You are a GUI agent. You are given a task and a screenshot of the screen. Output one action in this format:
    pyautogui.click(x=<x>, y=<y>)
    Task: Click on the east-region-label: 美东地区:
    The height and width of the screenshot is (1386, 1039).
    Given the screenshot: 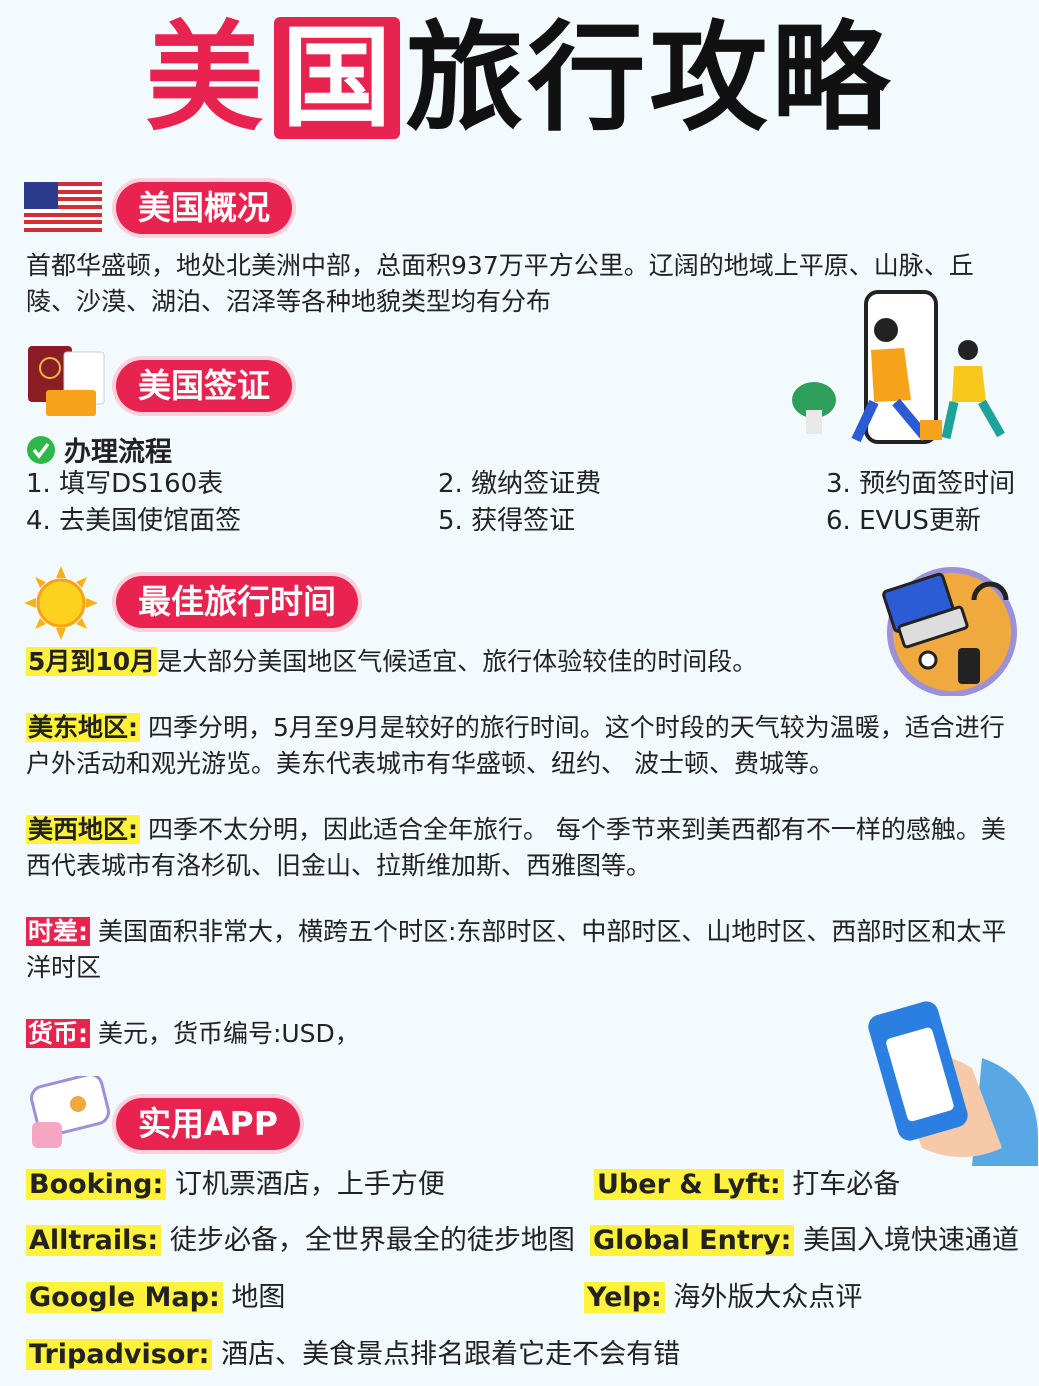 What is the action you would take?
    pyautogui.click(x=83, y=727)
    